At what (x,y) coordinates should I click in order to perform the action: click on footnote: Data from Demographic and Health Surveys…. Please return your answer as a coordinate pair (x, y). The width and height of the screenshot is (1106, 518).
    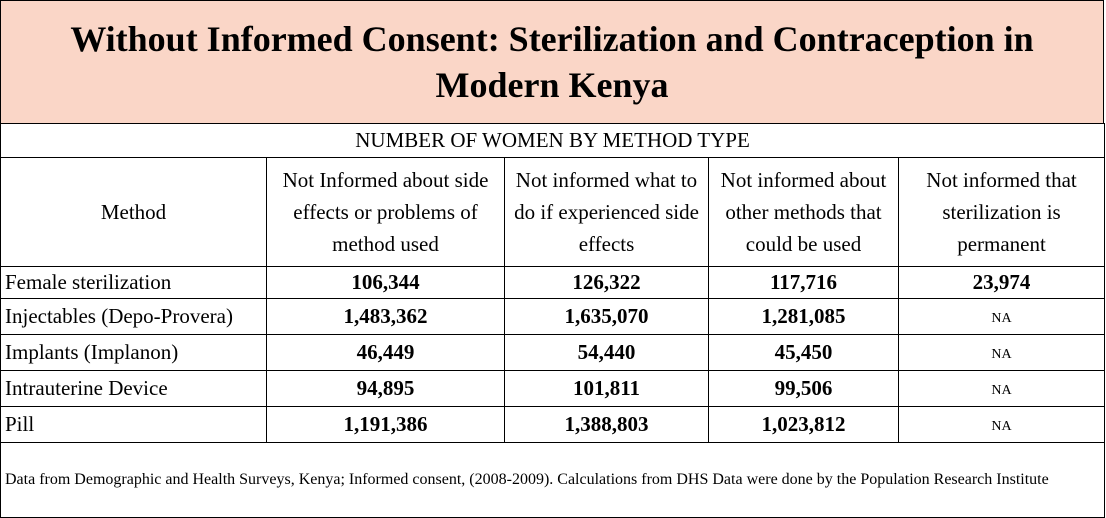
    Looking at the image, I should click on (553, 480).